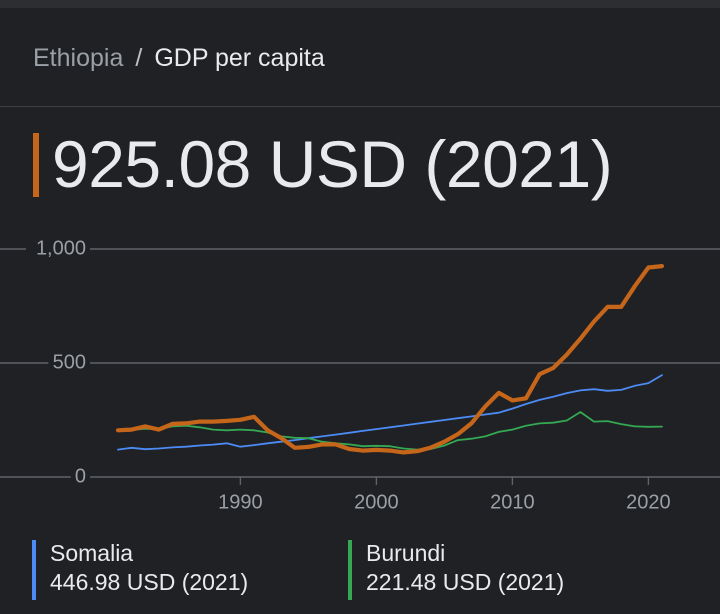  I want to click on headline-accent-bar, so click(36, 165).